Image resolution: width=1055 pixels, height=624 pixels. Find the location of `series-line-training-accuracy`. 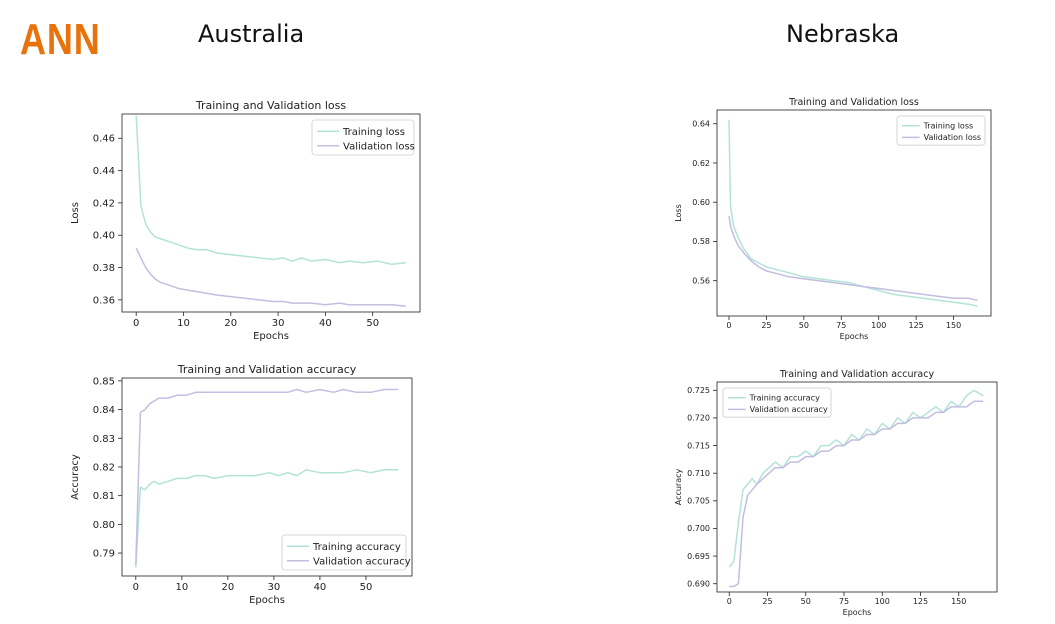

series-line-training-accuracy is located at coordinates (267, 518).